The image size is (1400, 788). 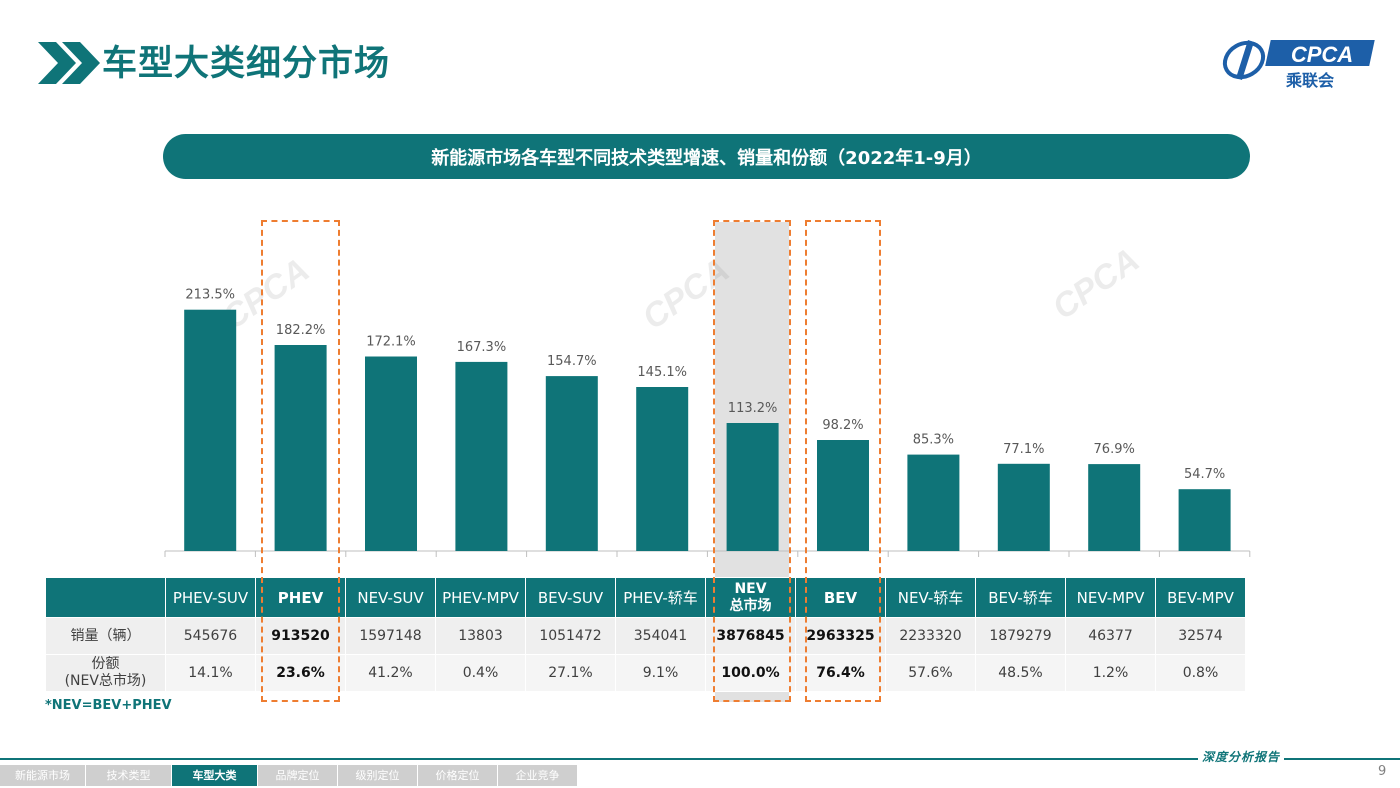 I want to click on share-cell: 0.4%, so click(x=480, y=673).